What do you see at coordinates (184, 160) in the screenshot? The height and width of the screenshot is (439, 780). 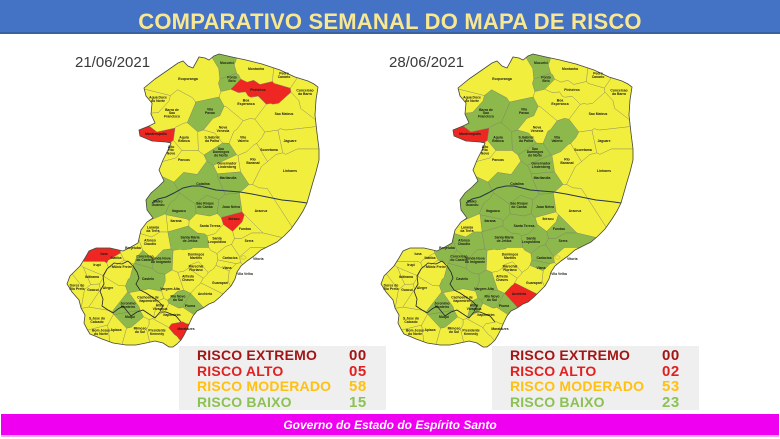 I see `svg-text: Pancas` at bounding box center [184, 160].